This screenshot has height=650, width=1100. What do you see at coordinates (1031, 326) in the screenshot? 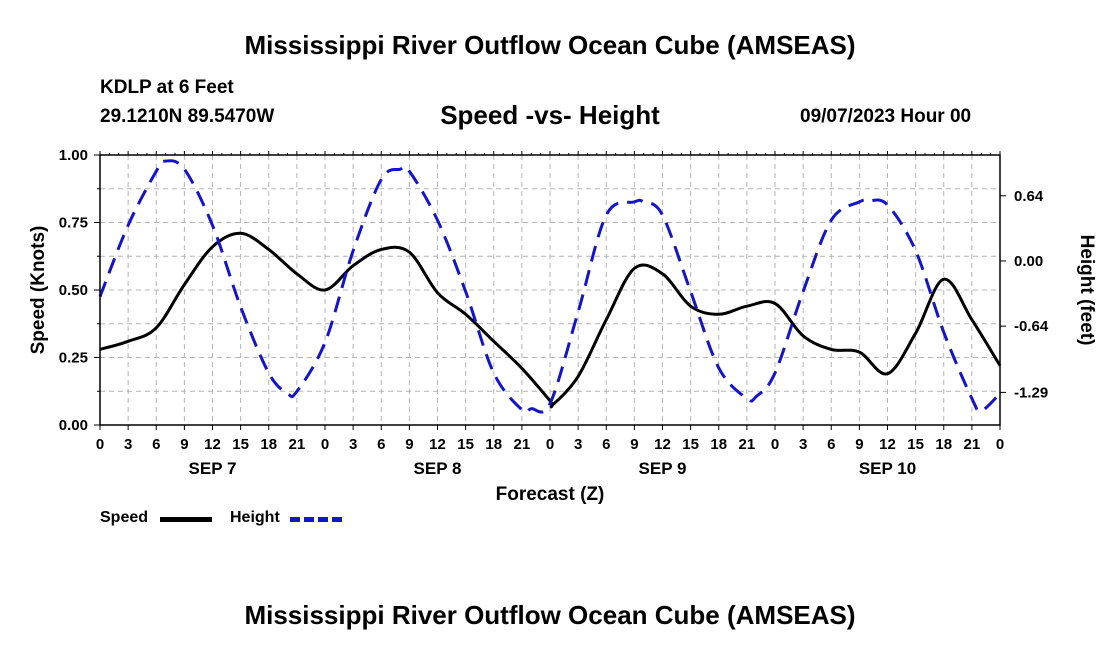
I see `y2-tick-label: -0.64` at bounding box center [1031, 326].